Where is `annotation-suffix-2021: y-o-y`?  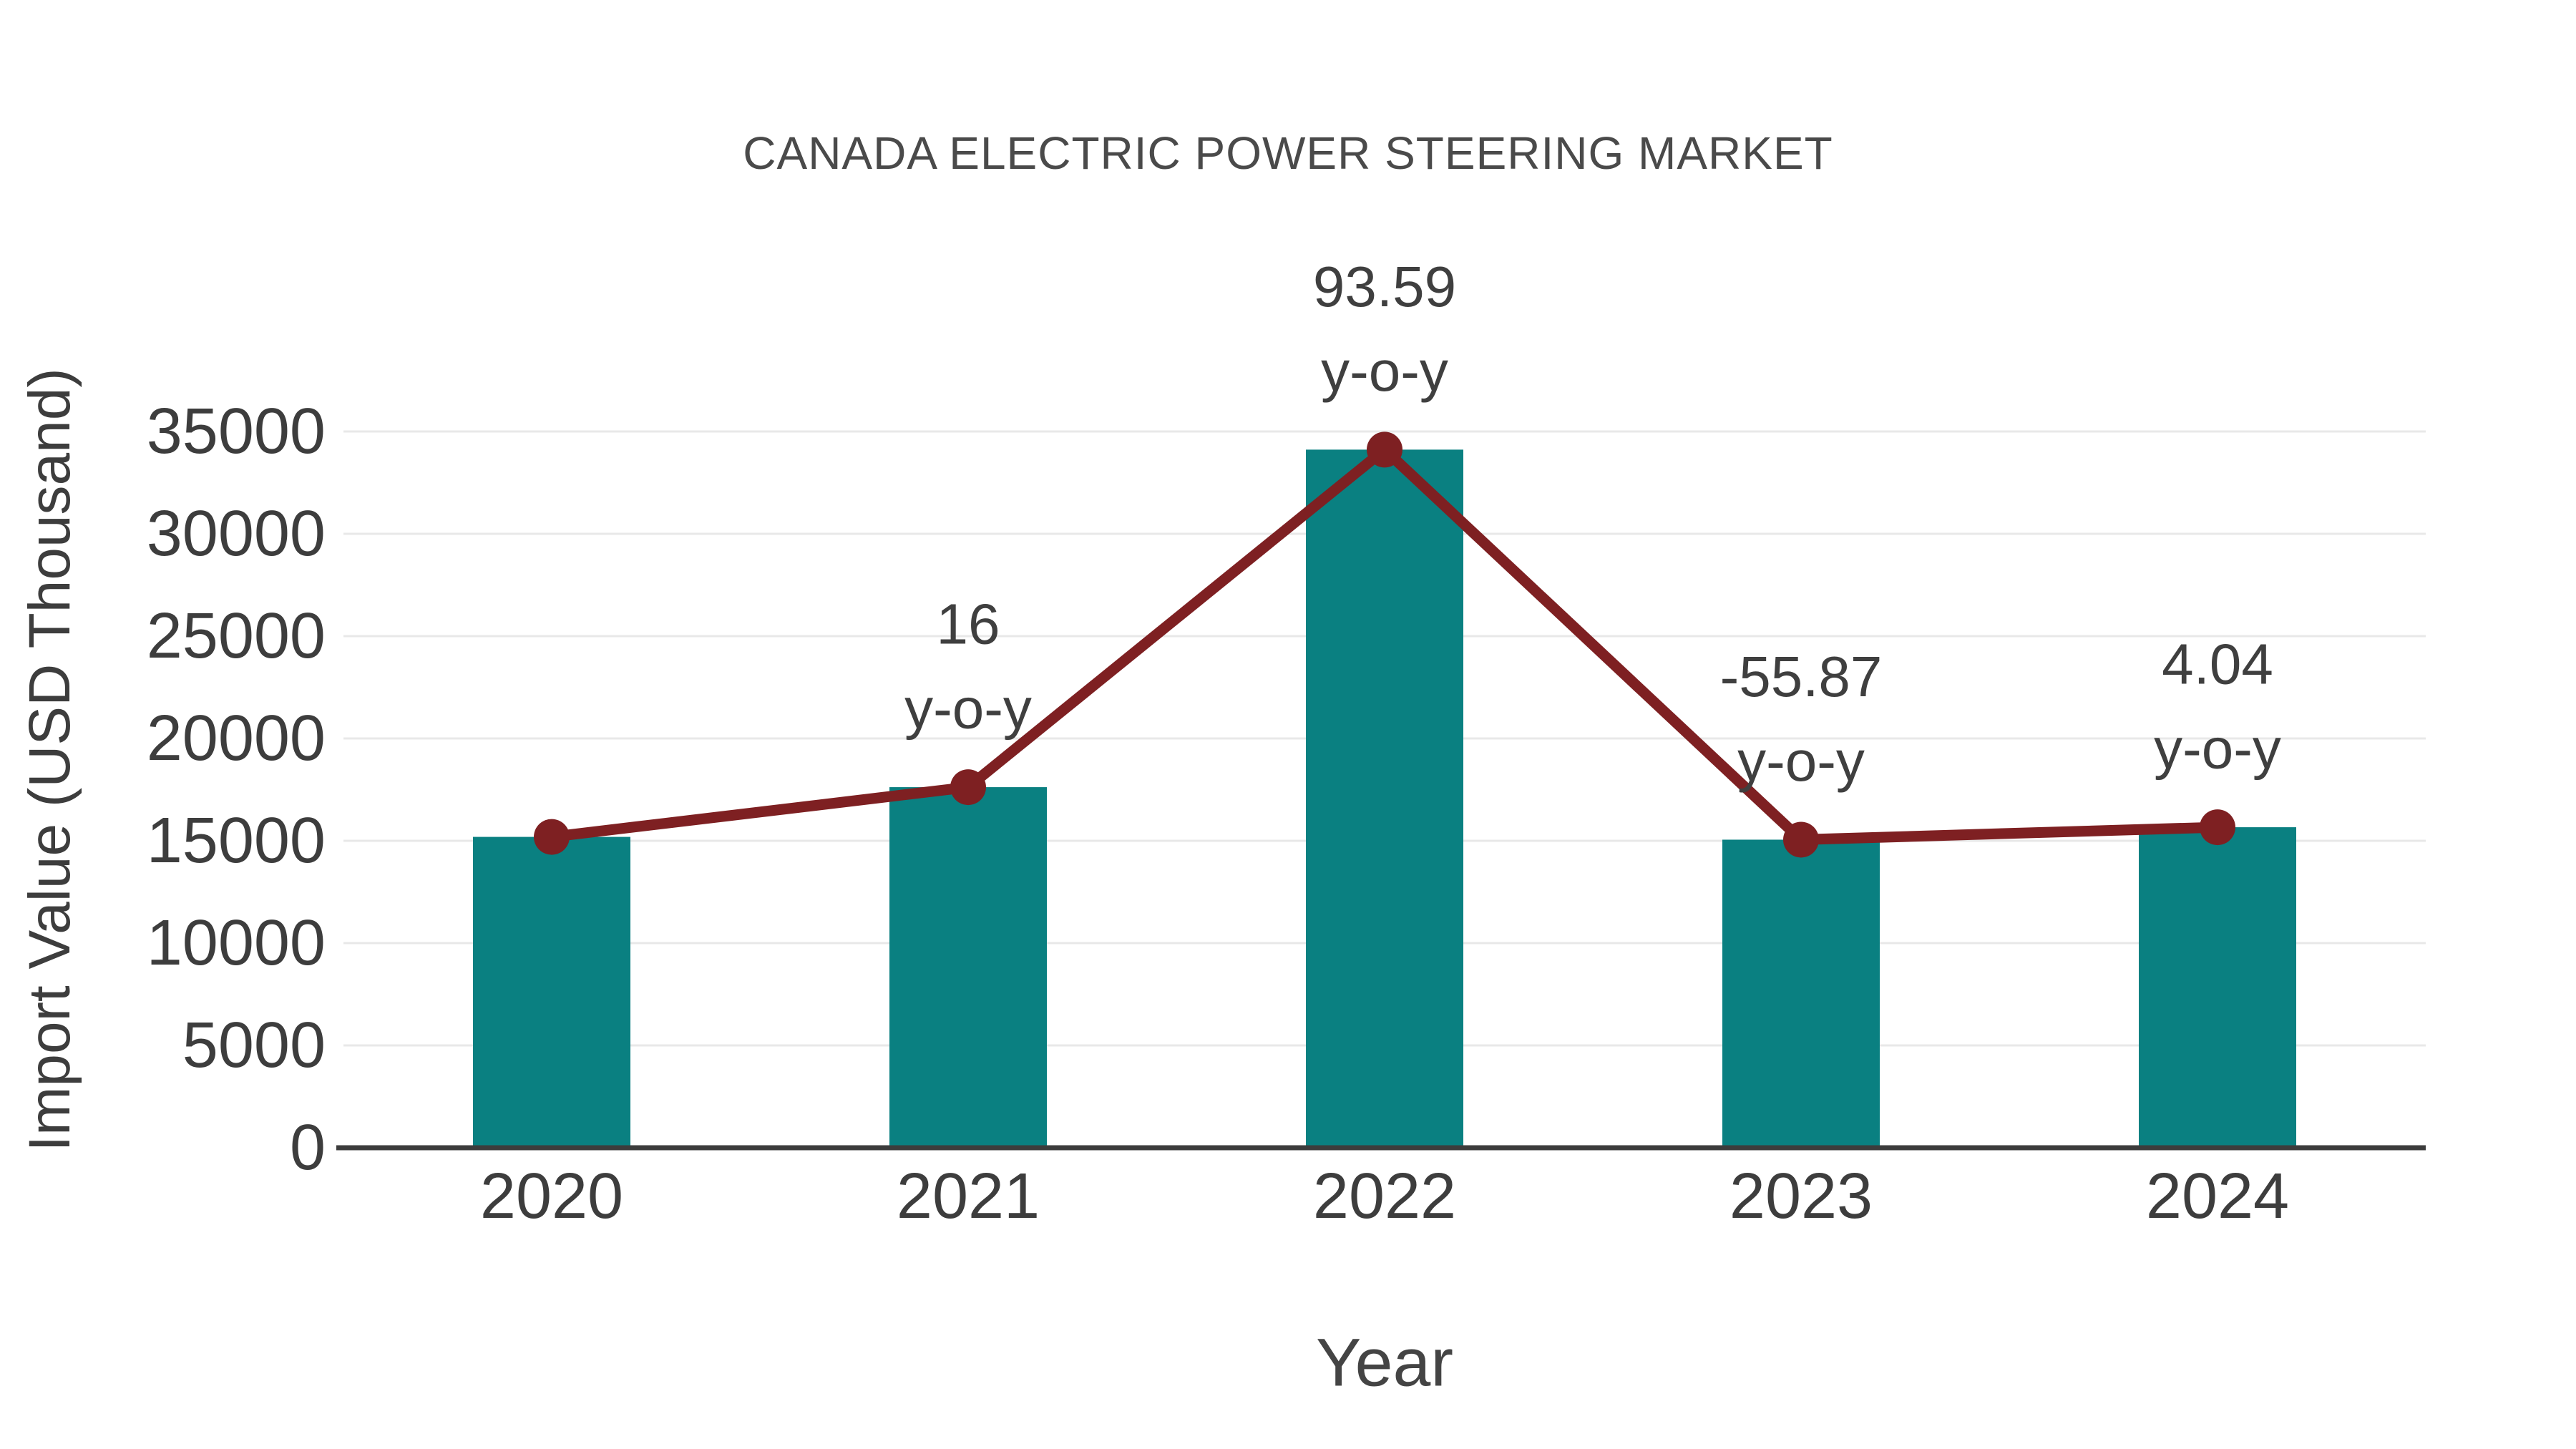
annotation-suffix-2021: y-o-y is located at coordinates (968, 709).